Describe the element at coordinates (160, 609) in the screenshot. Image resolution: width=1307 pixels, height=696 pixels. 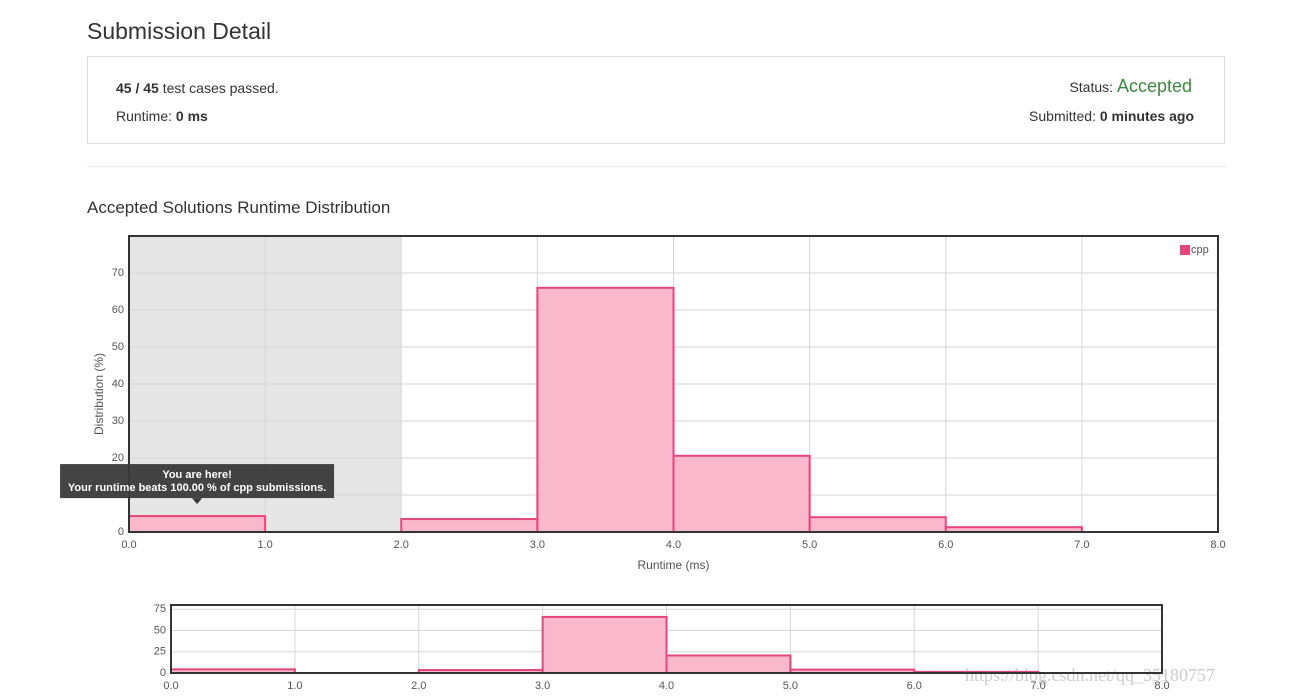
I see `y-tick-label: 75` at that location.